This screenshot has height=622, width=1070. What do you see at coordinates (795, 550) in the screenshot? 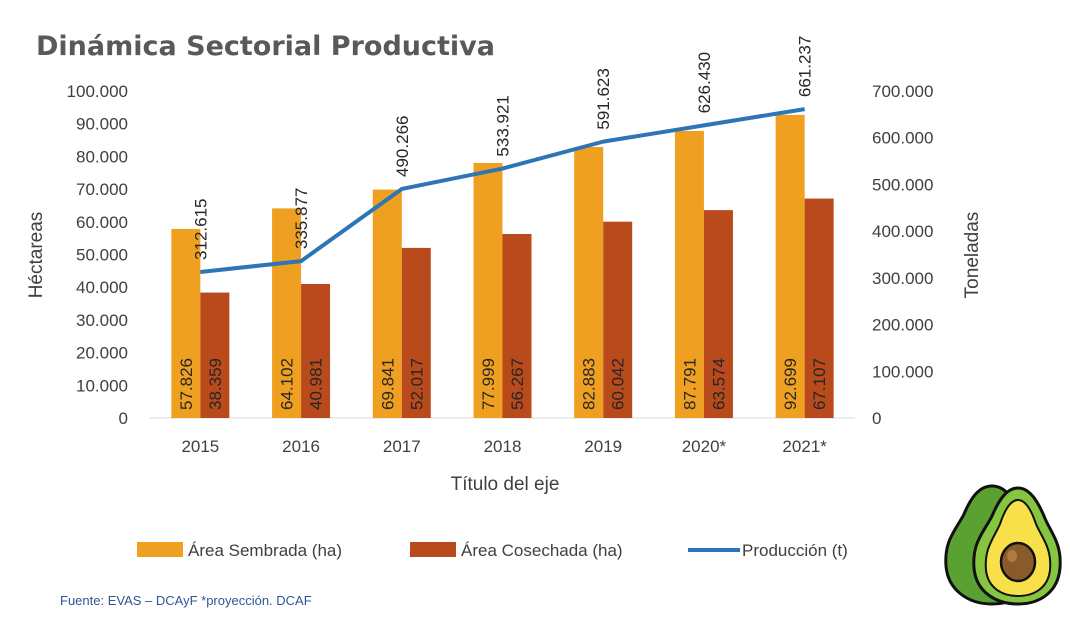
I see `legend-label-produccion: Producción (t)` at bounding box center [795, 550].